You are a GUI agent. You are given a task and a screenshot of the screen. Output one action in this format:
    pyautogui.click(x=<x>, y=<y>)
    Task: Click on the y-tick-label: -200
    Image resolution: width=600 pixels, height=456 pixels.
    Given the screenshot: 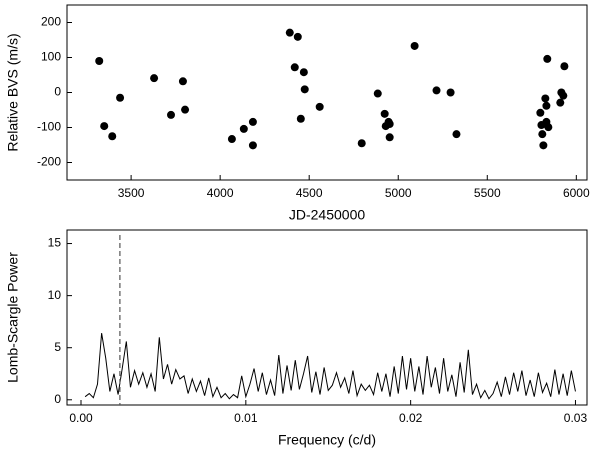 What is the action you would take?
    pyautogui.click(x=49, y=162)
    